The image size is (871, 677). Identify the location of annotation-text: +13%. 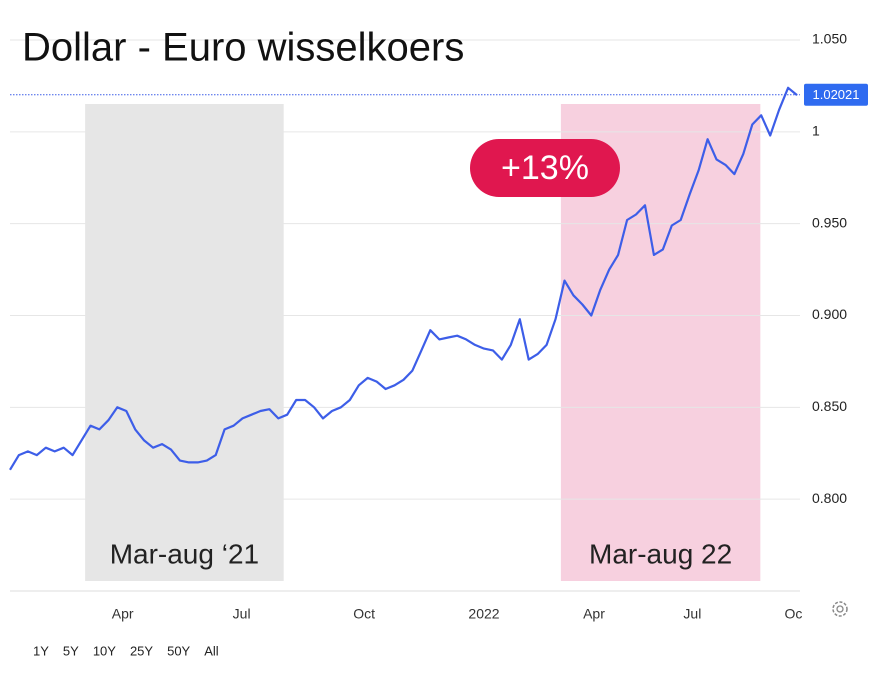
(545, 168).